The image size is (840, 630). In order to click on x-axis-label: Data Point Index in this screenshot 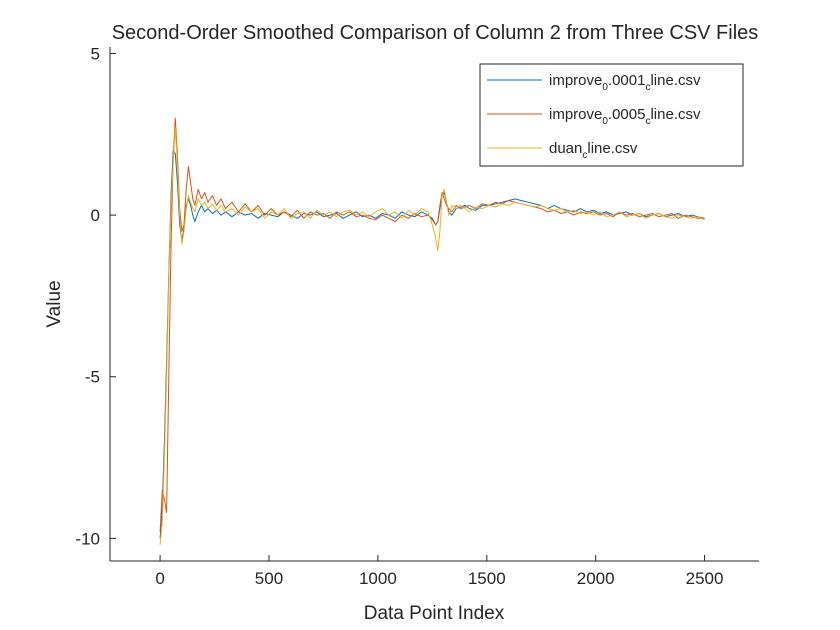, I will do `click(434, 613)`.